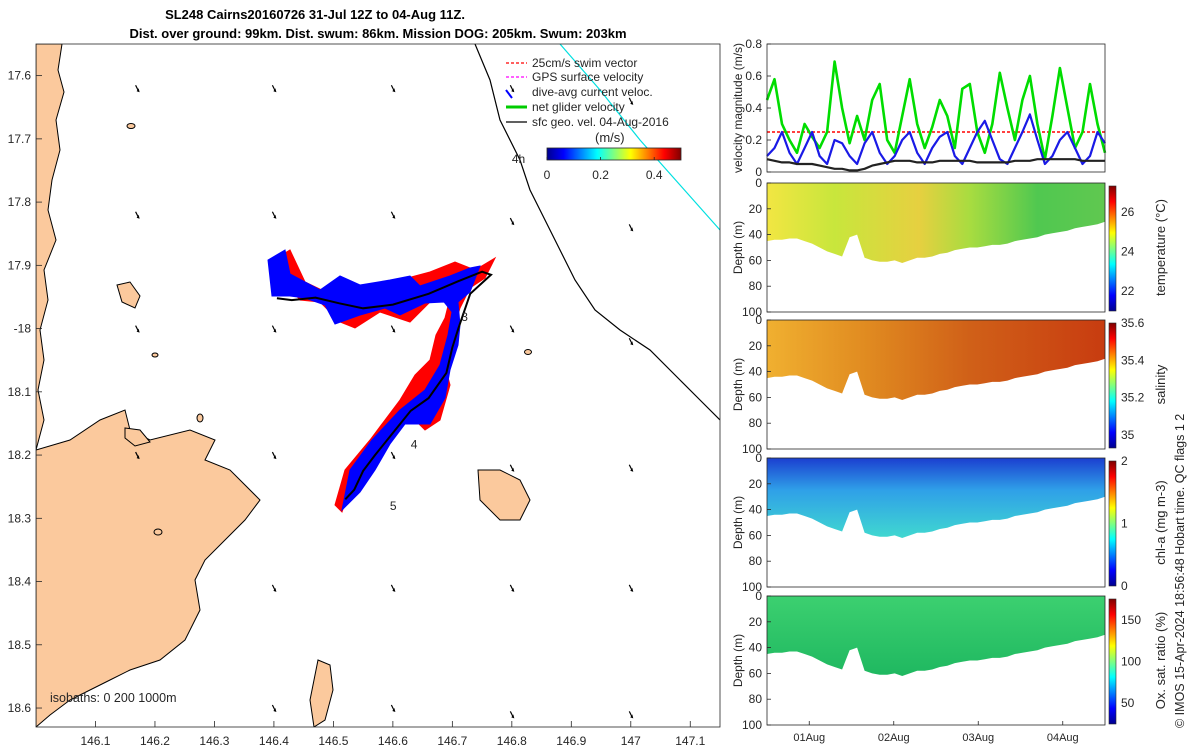 Image resolution: width=1200 pixels, height=755 pixels. What do you see at coordinates (393, 741) in the screenshot?
I see `map-x-tick-label: 146.6` at bounding box center [393, 741].